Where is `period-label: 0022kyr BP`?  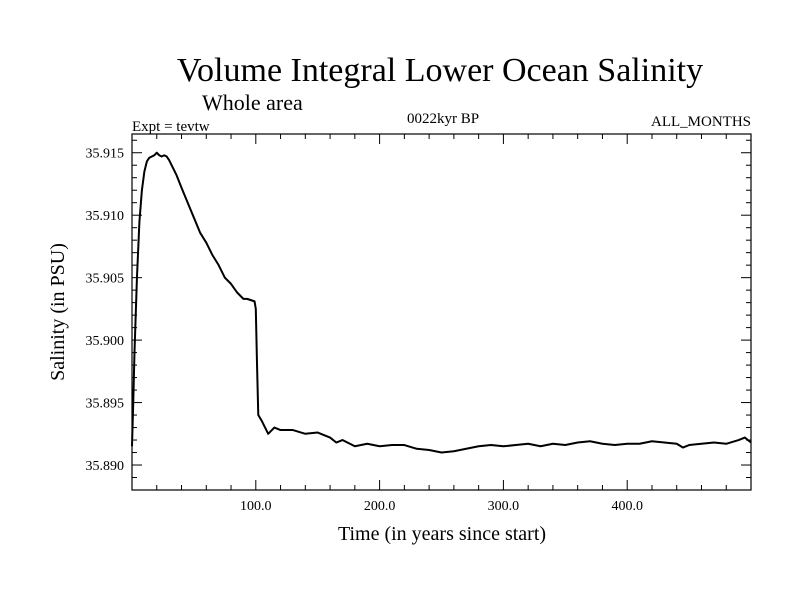
period-label: 0022kyr BP is located at coordinates (443, 119).